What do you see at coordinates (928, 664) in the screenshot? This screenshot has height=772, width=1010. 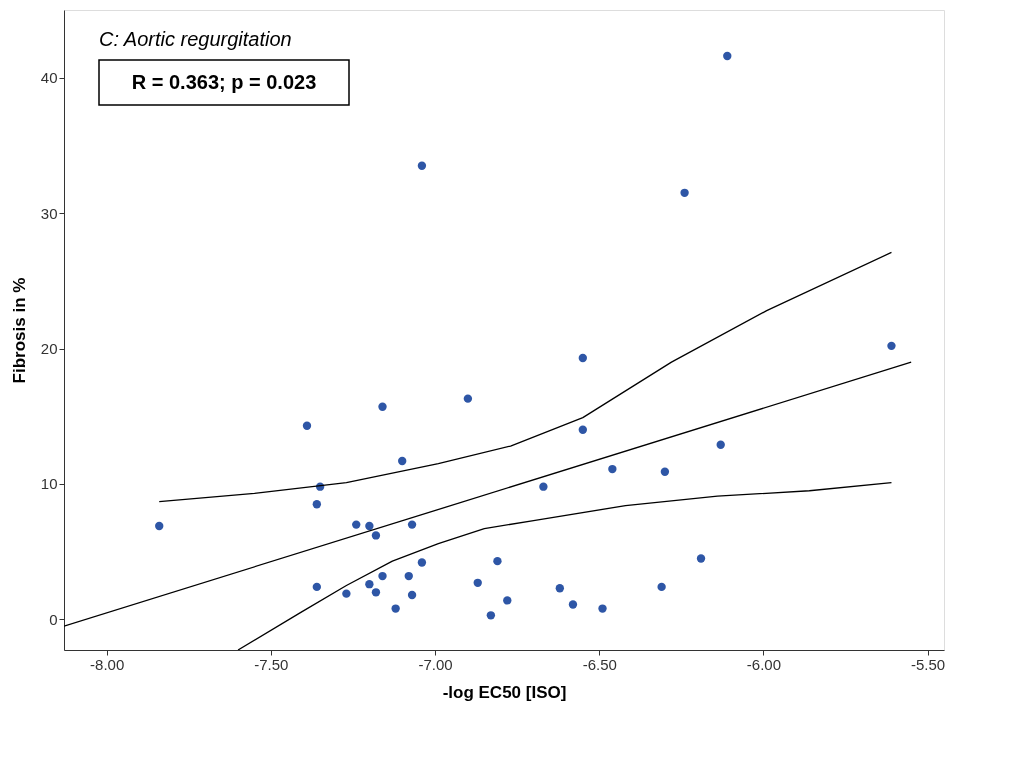 I see `x-tick-label: -5.50` at bounding box center [928, 664].